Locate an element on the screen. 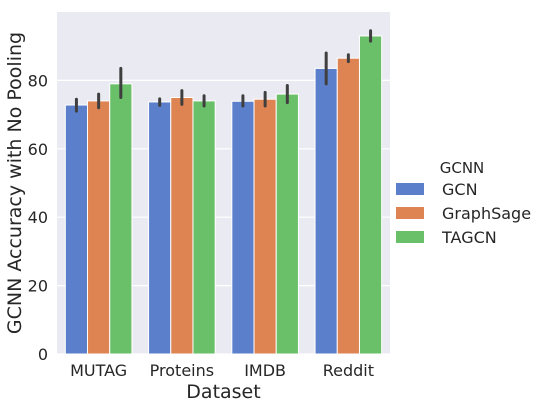  legend-label-graphsage: GraphSage is located at coordinates (486, 213).